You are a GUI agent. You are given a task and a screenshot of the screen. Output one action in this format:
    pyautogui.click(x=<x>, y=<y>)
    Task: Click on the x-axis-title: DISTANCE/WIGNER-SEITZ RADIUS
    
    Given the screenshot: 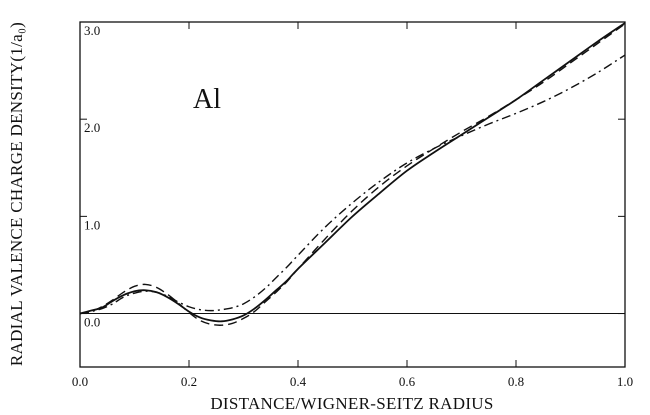 What is the action you would take?
    pyautogui.click(x=351, y=403)
    